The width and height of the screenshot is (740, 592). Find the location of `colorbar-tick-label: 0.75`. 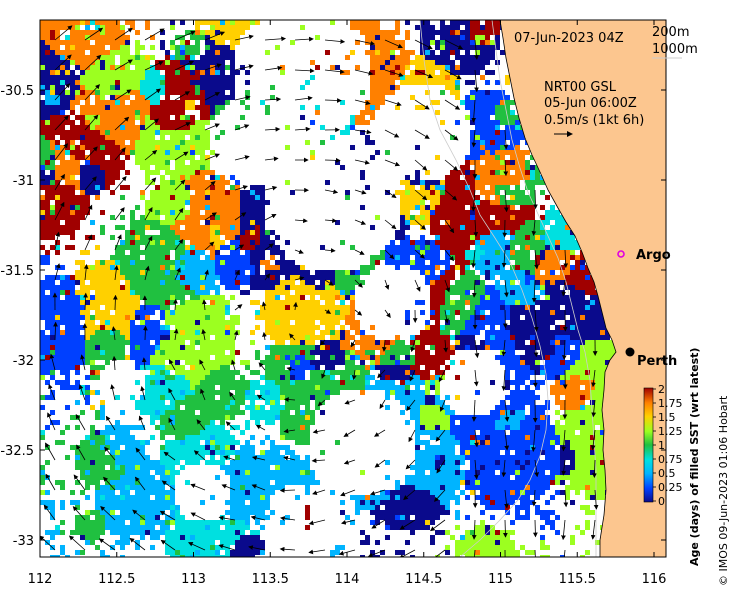

colorbar-tick-label: 0.75 is located at coordinates (670, 459).